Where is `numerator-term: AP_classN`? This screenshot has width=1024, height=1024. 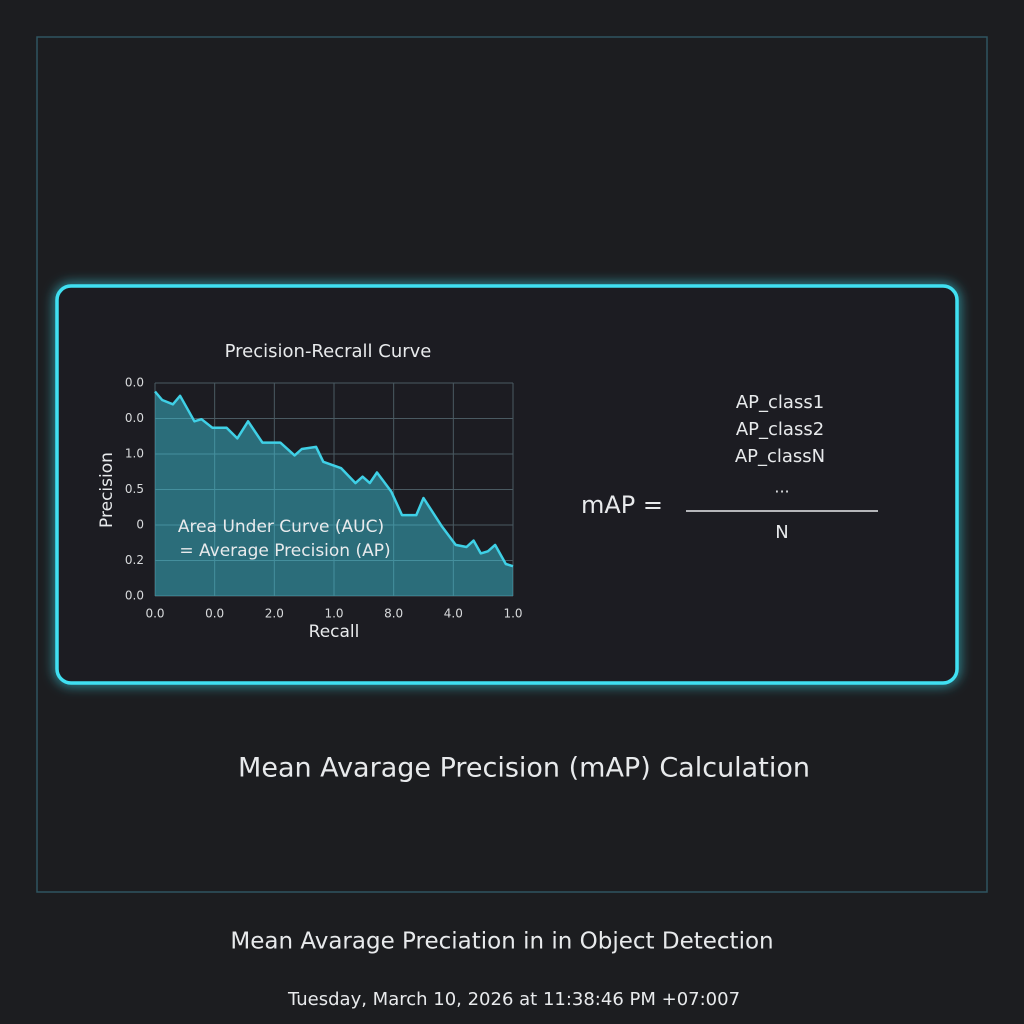 numerator-term: AP_classN is located at coordinates (780, 456).